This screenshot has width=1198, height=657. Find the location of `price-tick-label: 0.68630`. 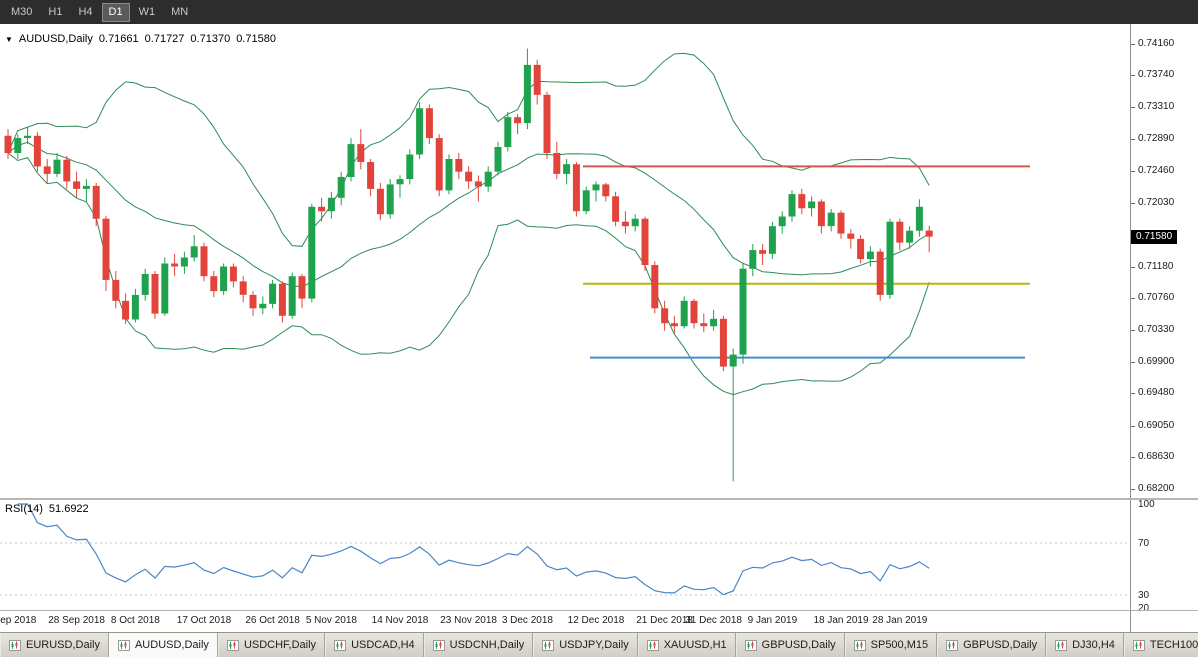

price-tick-label: 0.68630 is located at coordinates (1156, 456).